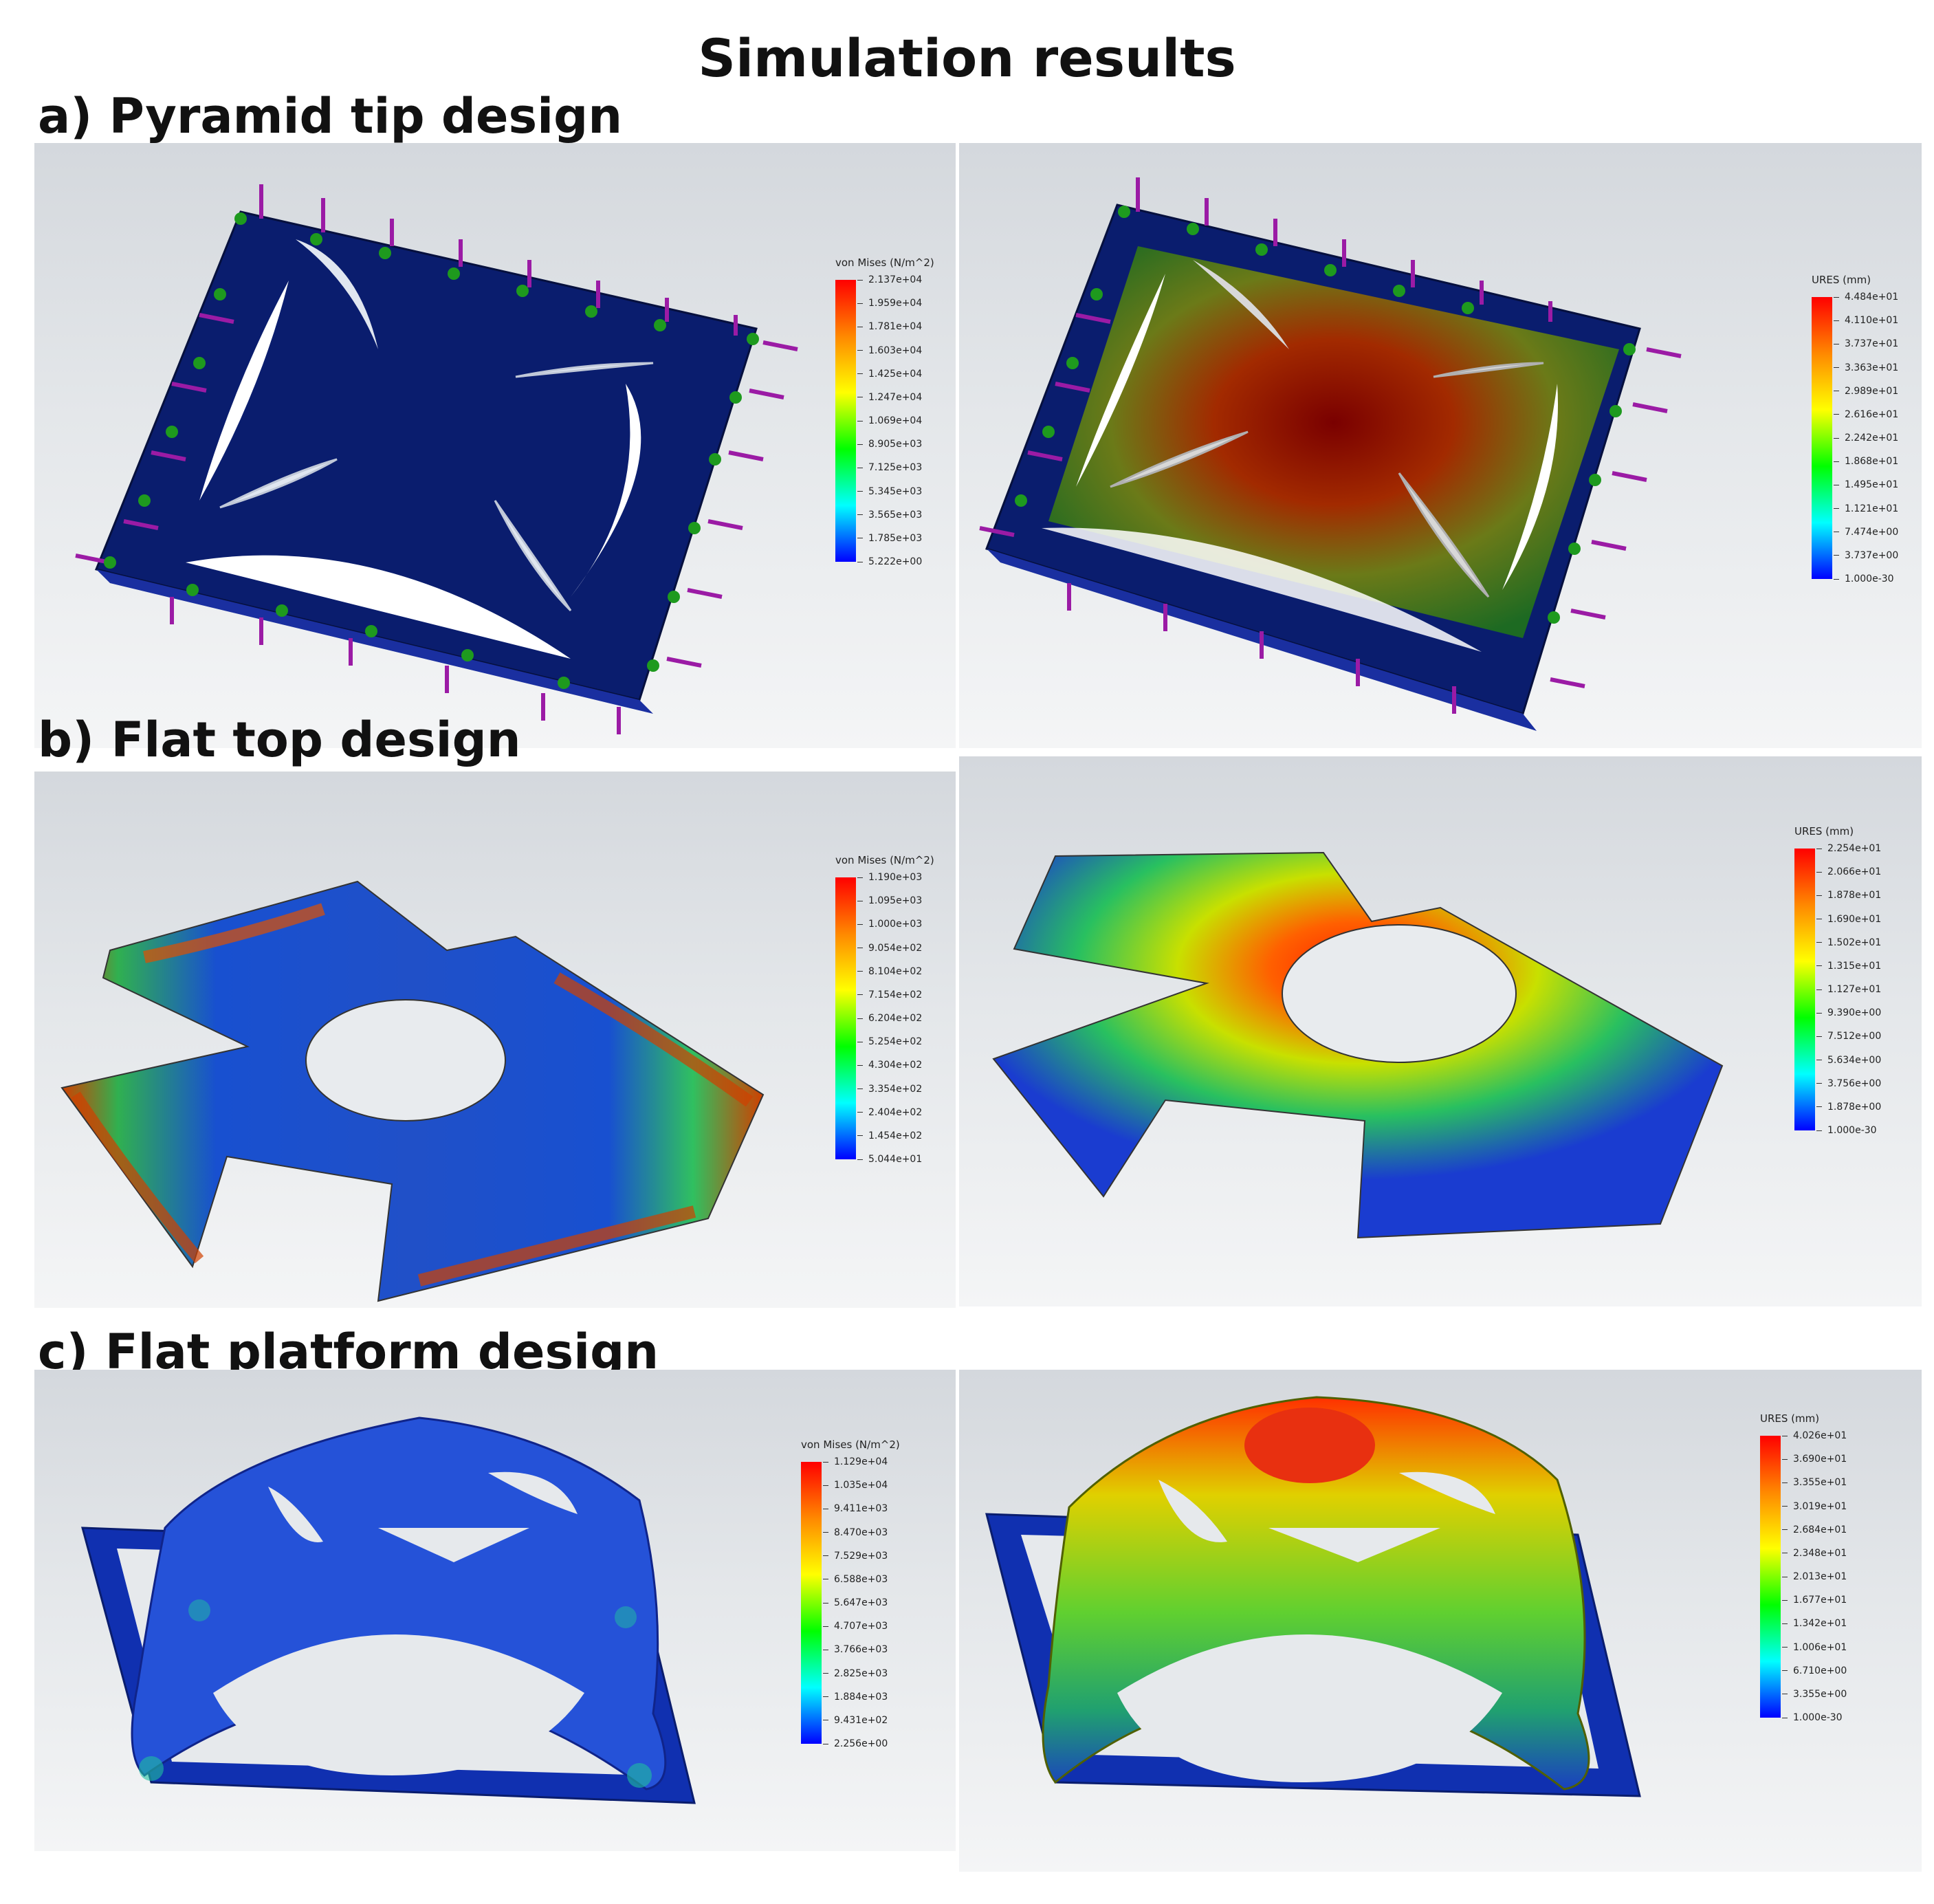 The width and height of the screenshot is (1934, 1904). I want to click on colorbar-tick-label: 9.431e+02, so click(874, 1720).